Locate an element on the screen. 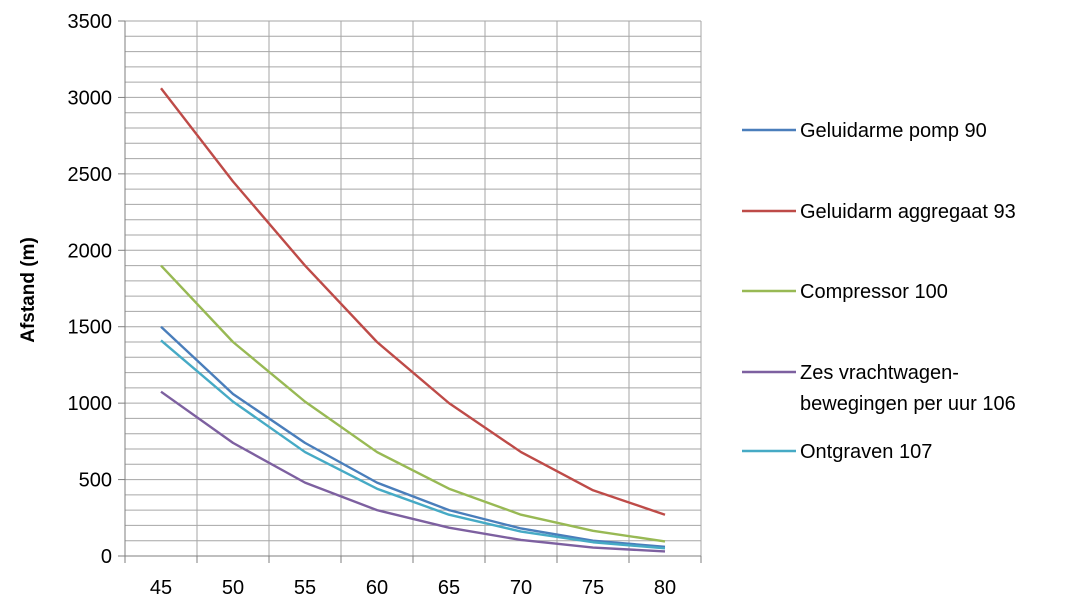  y-axis-label: Afstand (m) is located at coordinates (28, 290).